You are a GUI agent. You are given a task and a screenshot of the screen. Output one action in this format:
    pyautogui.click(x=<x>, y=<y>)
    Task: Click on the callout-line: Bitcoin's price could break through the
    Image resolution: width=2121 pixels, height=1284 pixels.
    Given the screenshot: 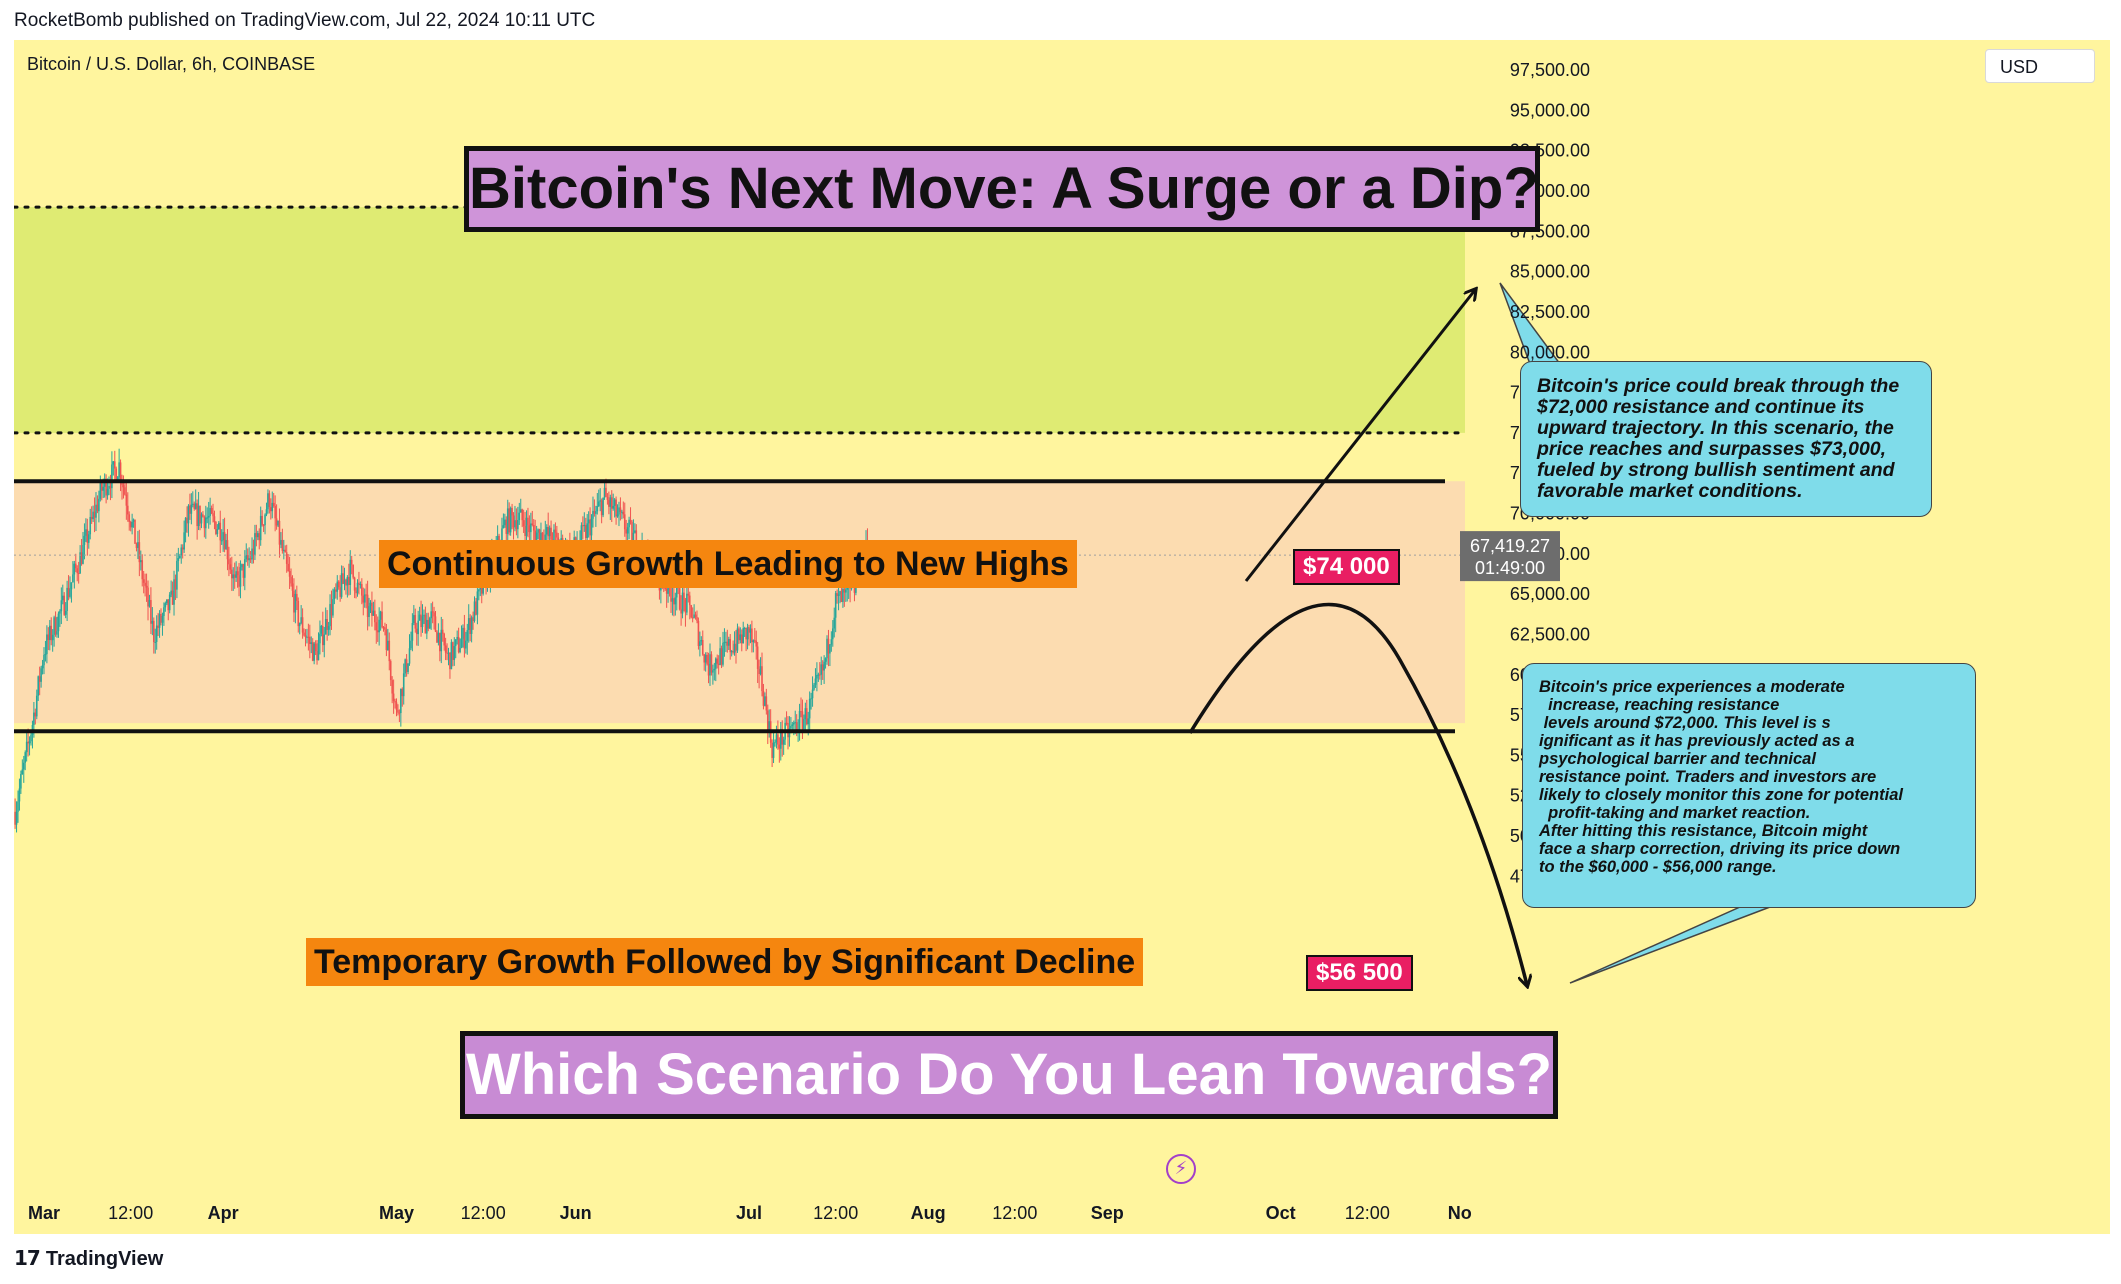 What is the action you would take?
    pyautogui.click(x=1718, y=386)
    